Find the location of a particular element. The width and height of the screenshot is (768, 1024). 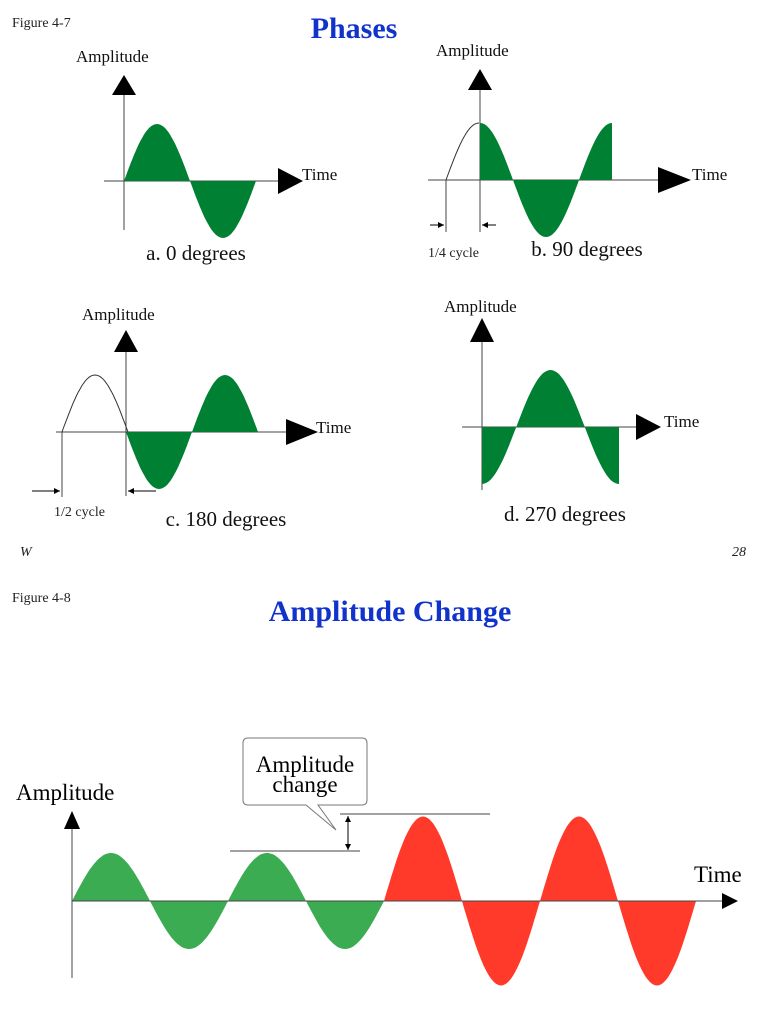

panel-c-wave is located at coordinates (192, 432).